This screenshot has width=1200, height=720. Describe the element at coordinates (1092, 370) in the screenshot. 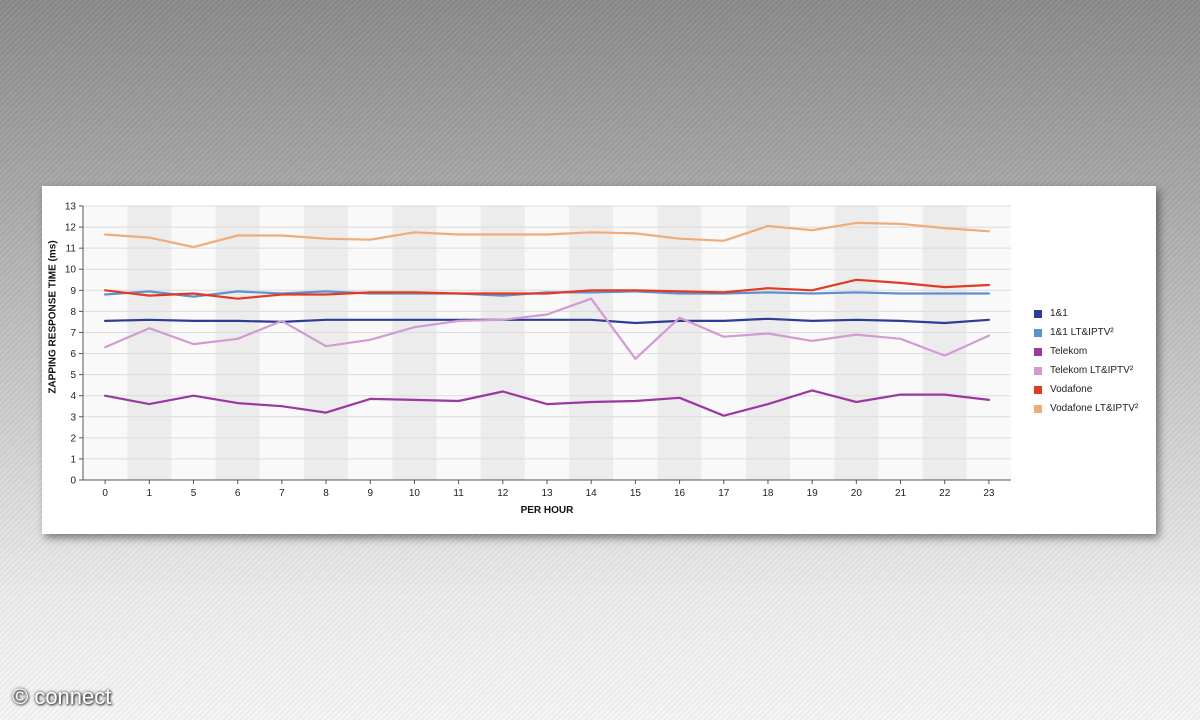

I see `legend-label: Telekom LT&IPTV²` at that location.